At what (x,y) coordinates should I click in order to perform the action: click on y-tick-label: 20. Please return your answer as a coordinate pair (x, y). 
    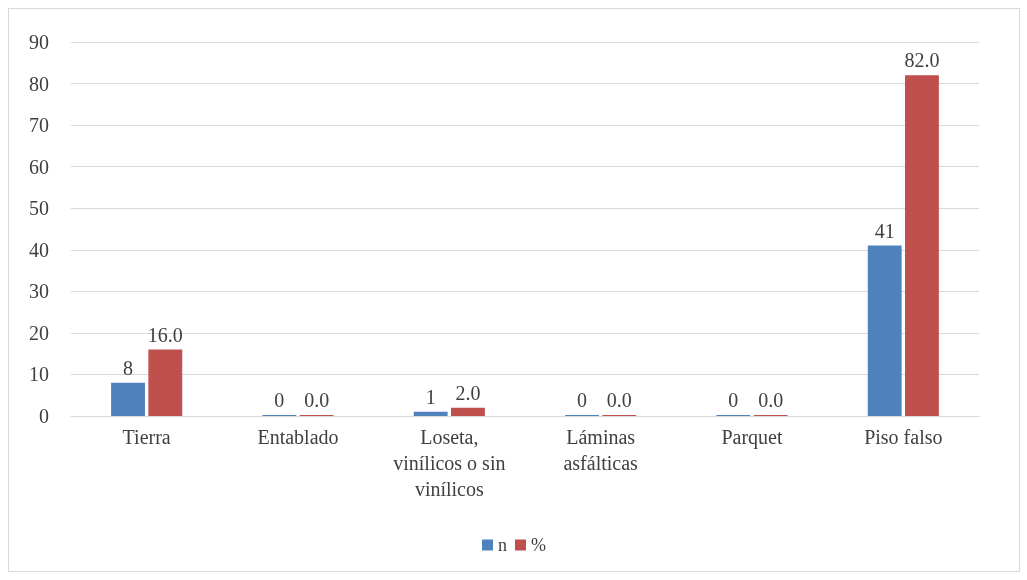
    Looking at the image, I should click on (39, 332).